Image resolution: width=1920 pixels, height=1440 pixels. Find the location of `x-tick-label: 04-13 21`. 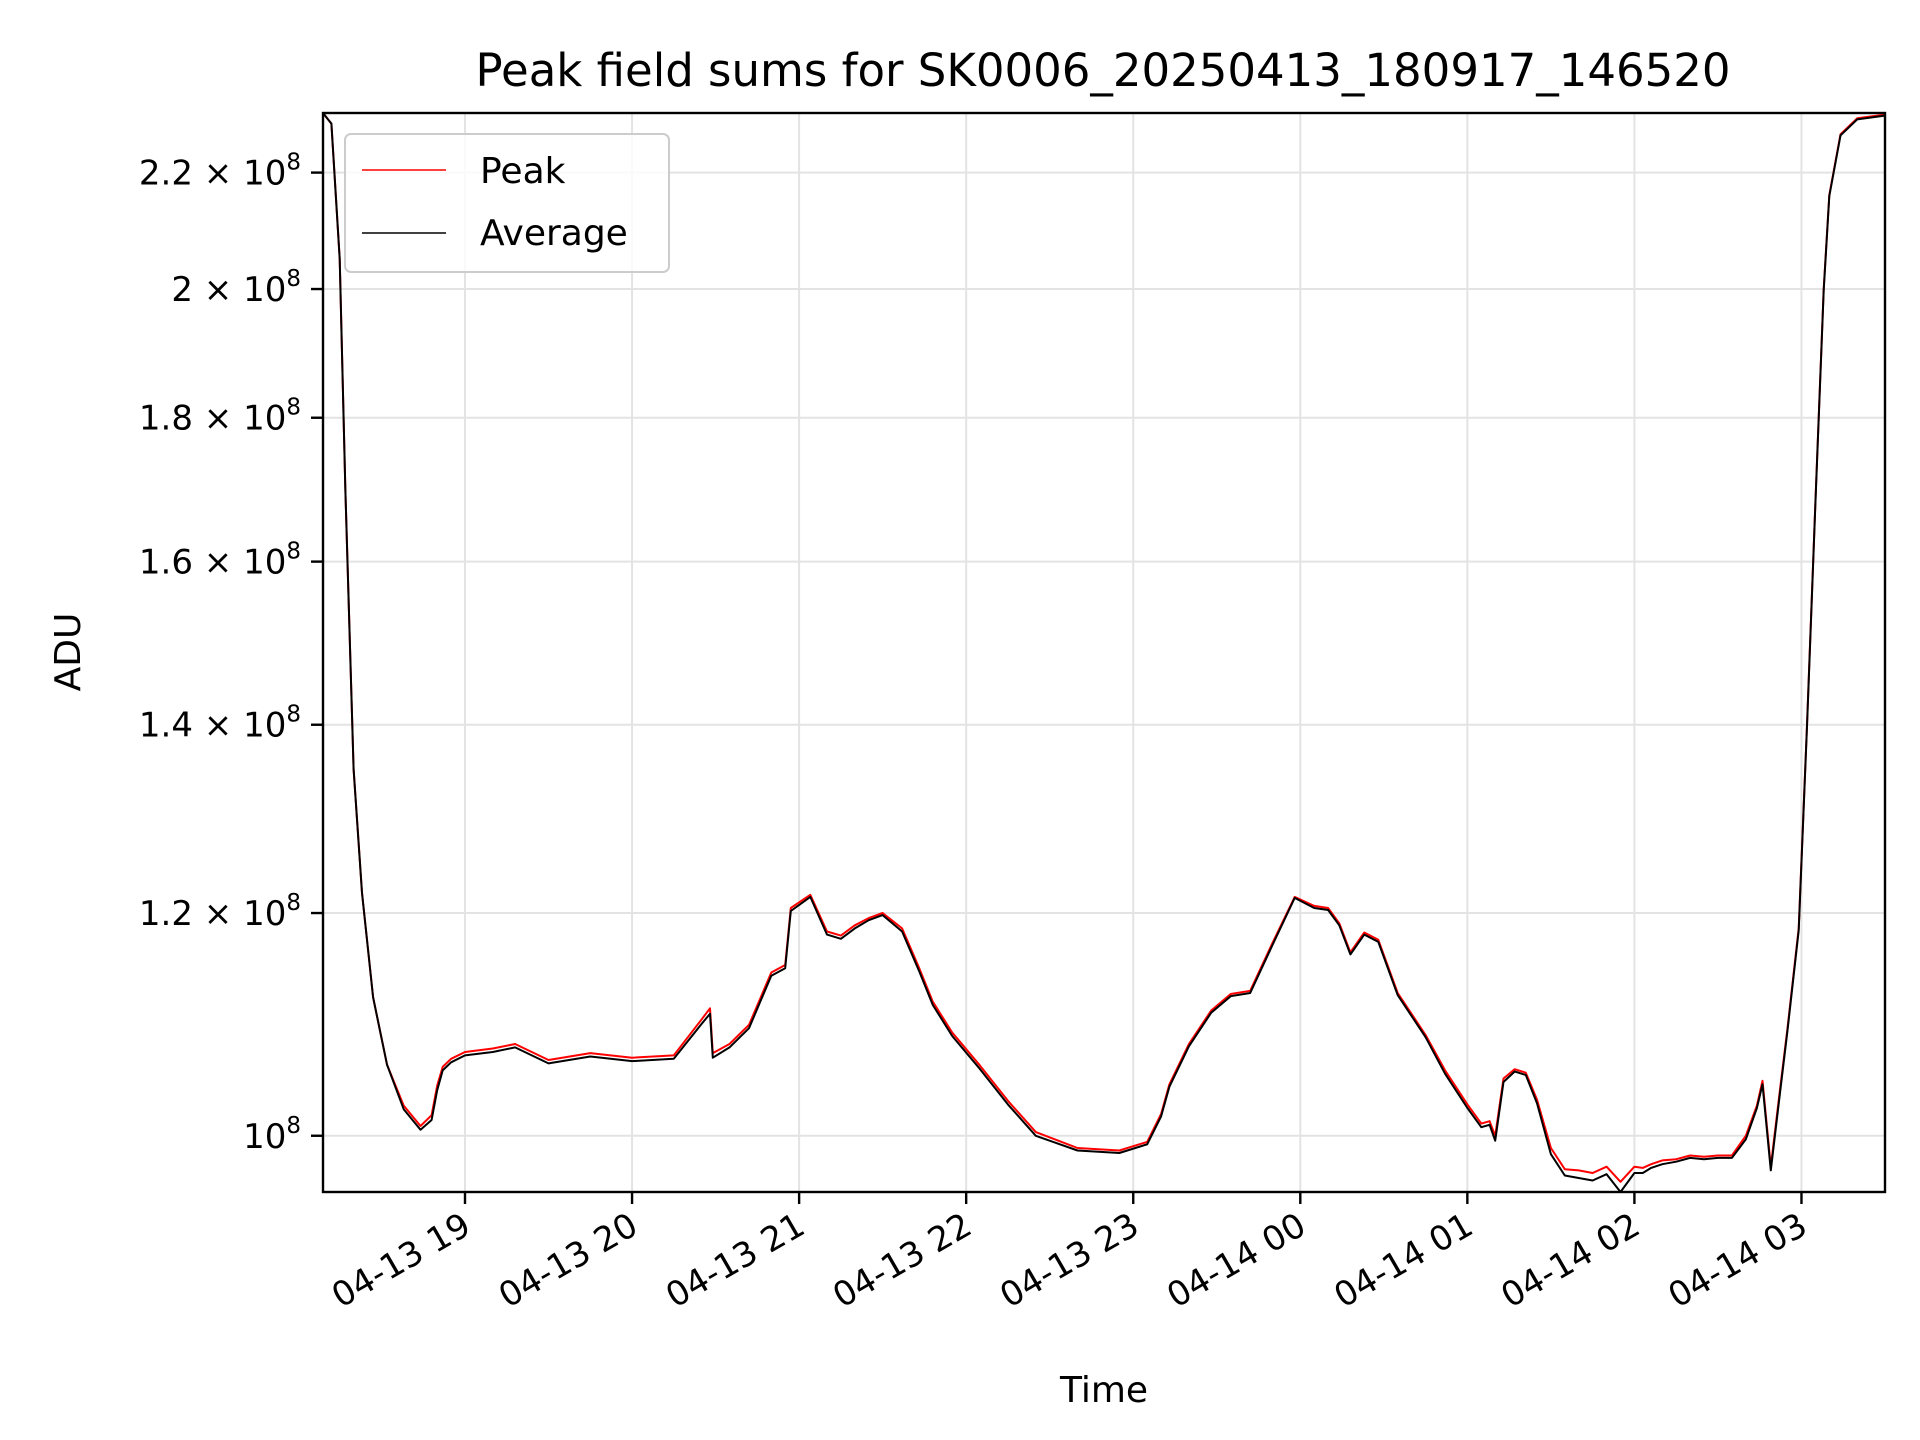

x-tick-label: 04-13 21 is located at coordinates (735, 1260).